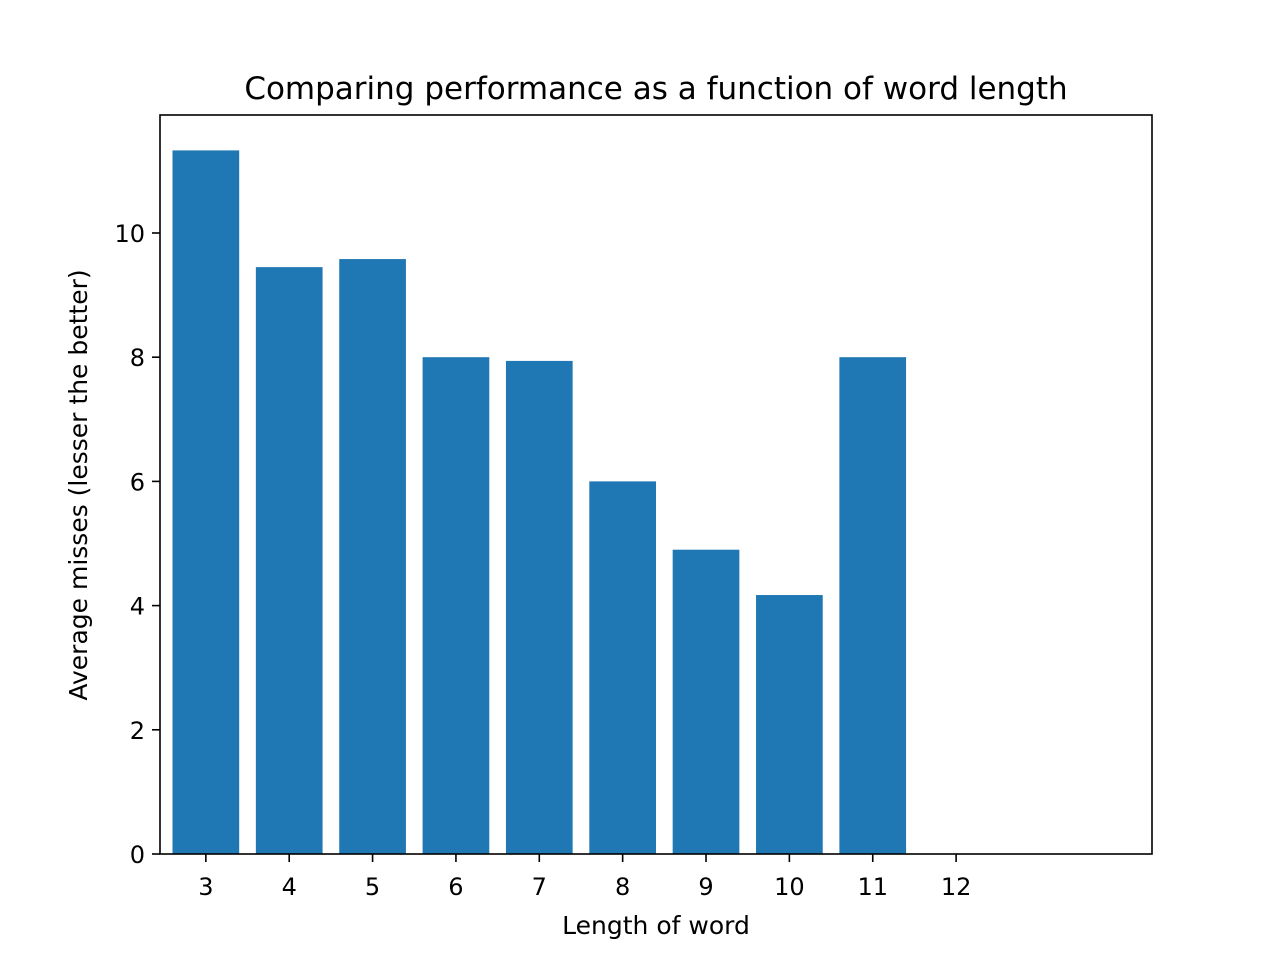 The width and height of the screenshot is (1280, 960). What do you see at coordinates (539, 887) in the screenshot?
I see `x-tick-label: 7` at bounding box center [539, 887].